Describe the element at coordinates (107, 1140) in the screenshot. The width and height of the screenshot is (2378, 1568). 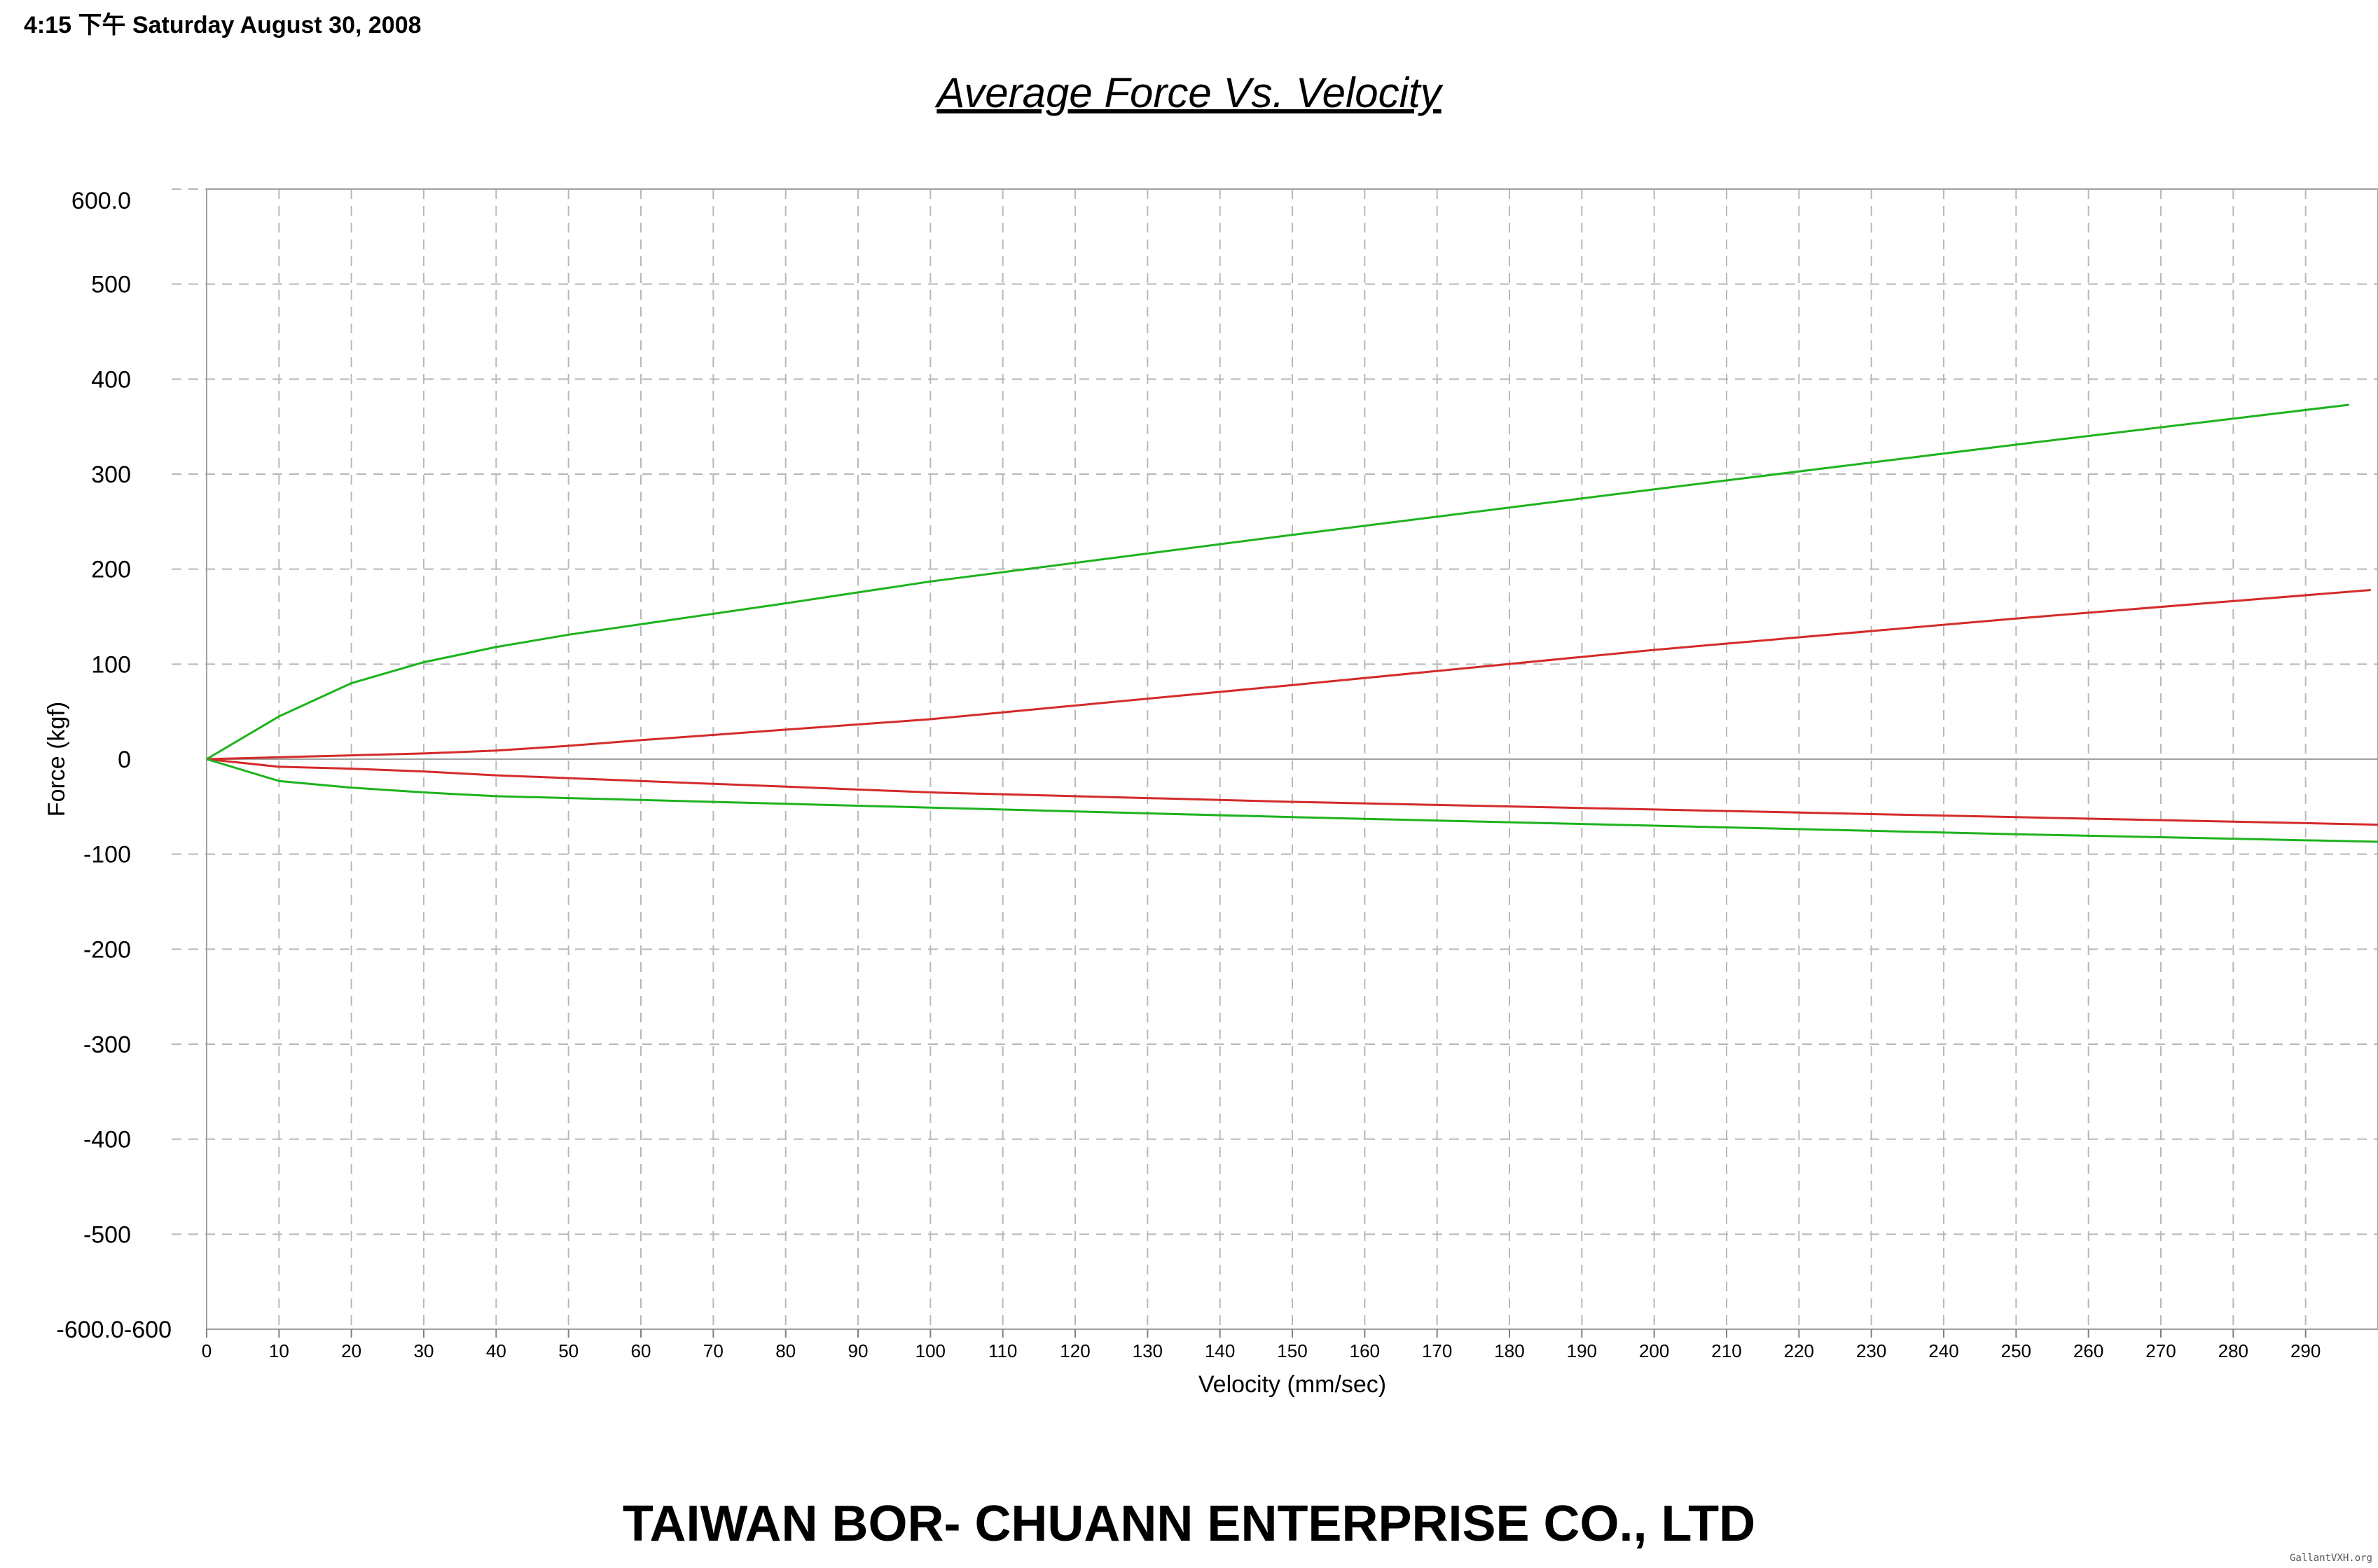
I see `y-tick-label: -400` at that location.